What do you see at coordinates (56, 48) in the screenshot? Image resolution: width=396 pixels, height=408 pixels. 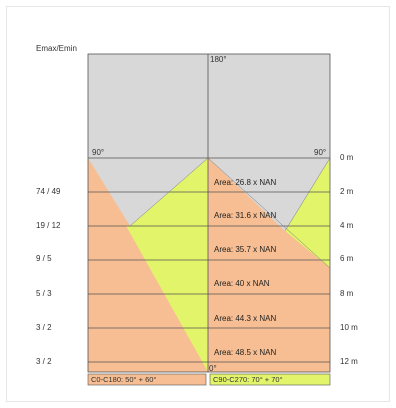 I see `ratio-column-title: Emax/Emin` at bounding box center [56, 48].